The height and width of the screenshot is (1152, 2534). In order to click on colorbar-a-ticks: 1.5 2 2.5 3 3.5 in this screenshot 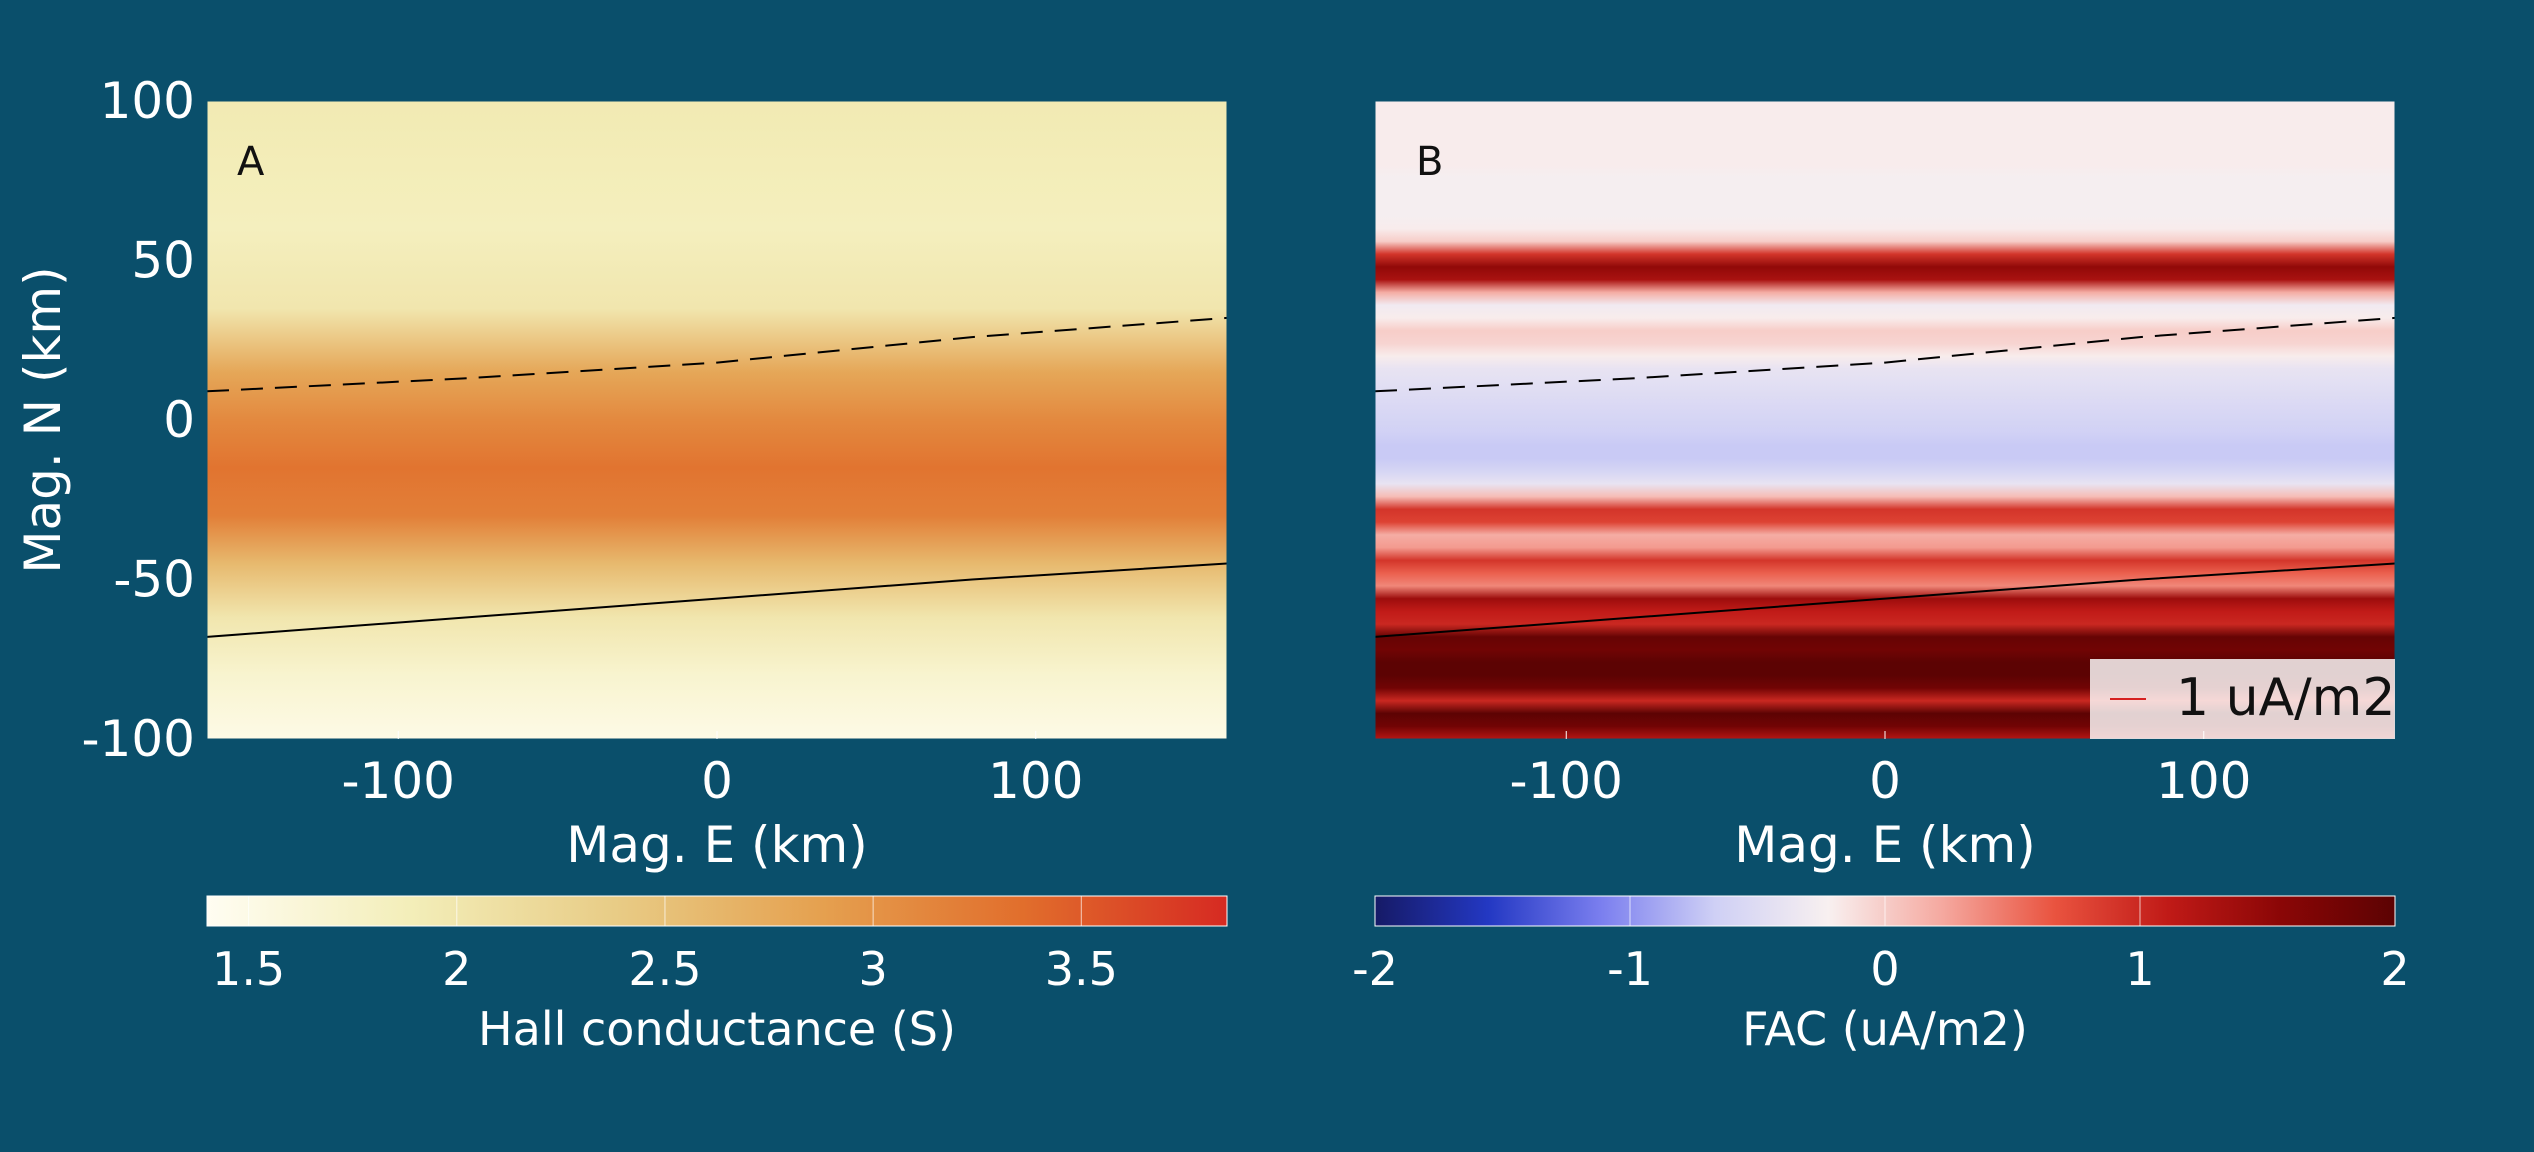, I will do `click(665, 946)`.